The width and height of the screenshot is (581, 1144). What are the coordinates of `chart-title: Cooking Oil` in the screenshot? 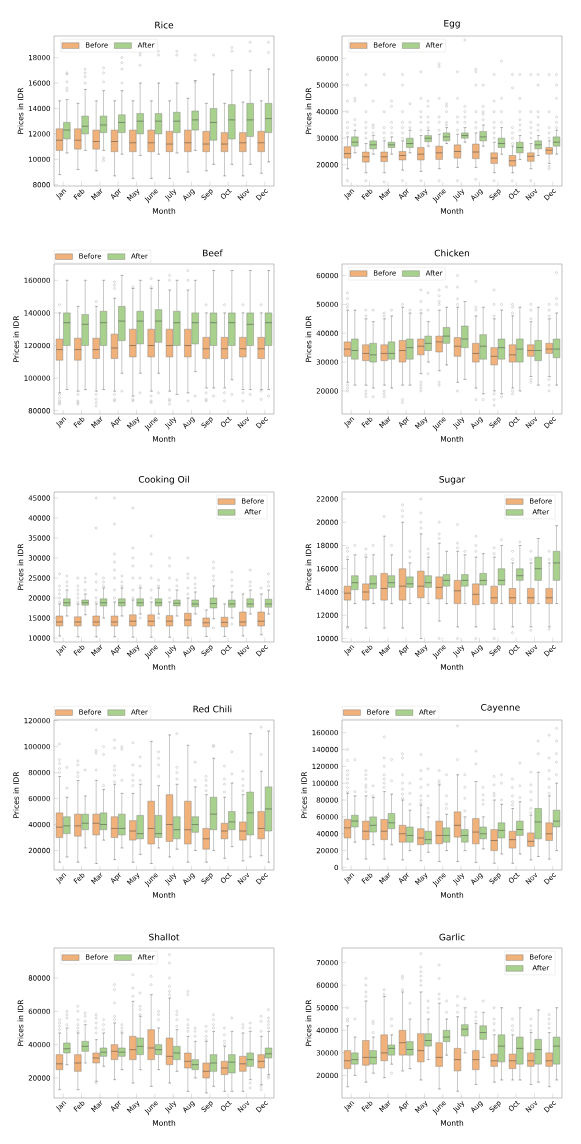 It's located at (163, 480).